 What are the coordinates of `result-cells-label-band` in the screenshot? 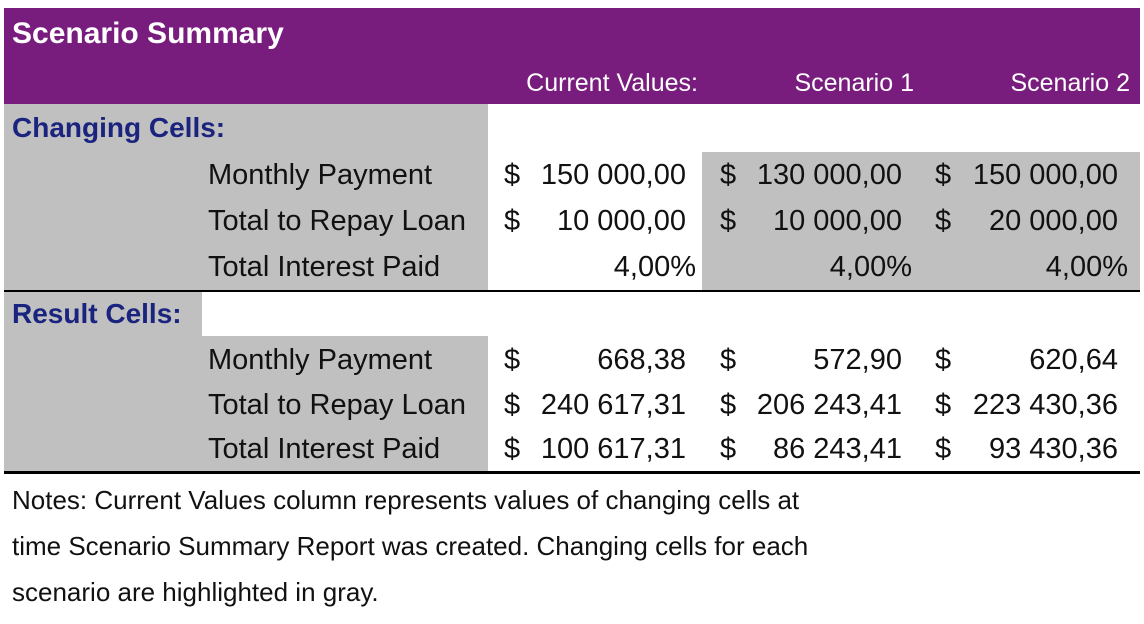 It's located at (103, 314).